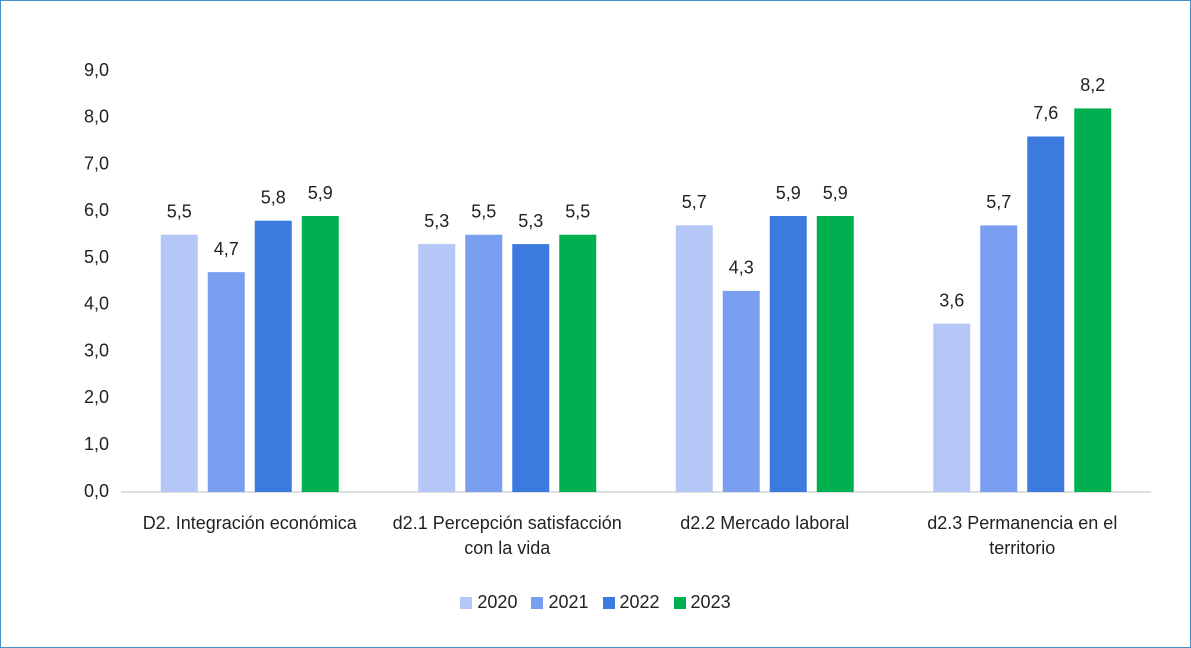  I want to click on legend-label: 2021, so click(568, 602).